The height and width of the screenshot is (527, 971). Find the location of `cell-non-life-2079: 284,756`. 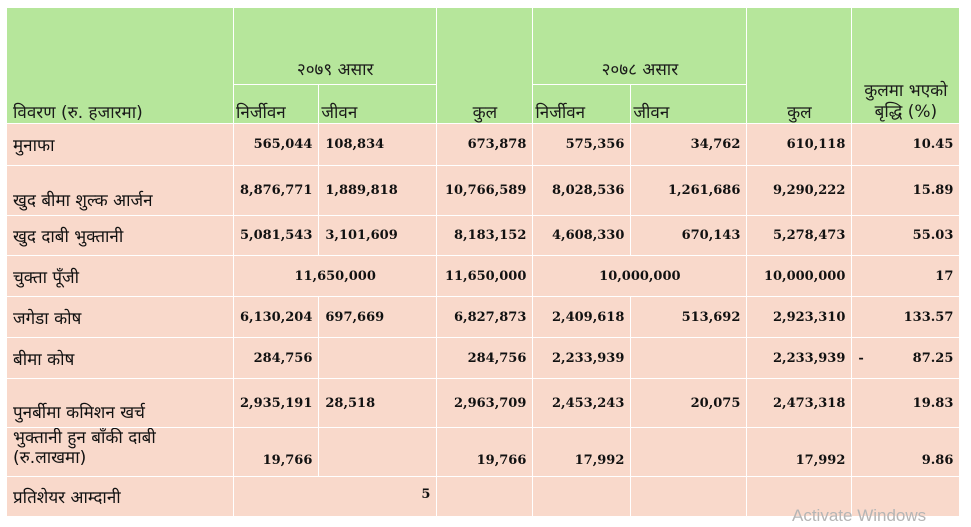

cell-non-life-2079: 284,756 is located at coordinates (276, 358).